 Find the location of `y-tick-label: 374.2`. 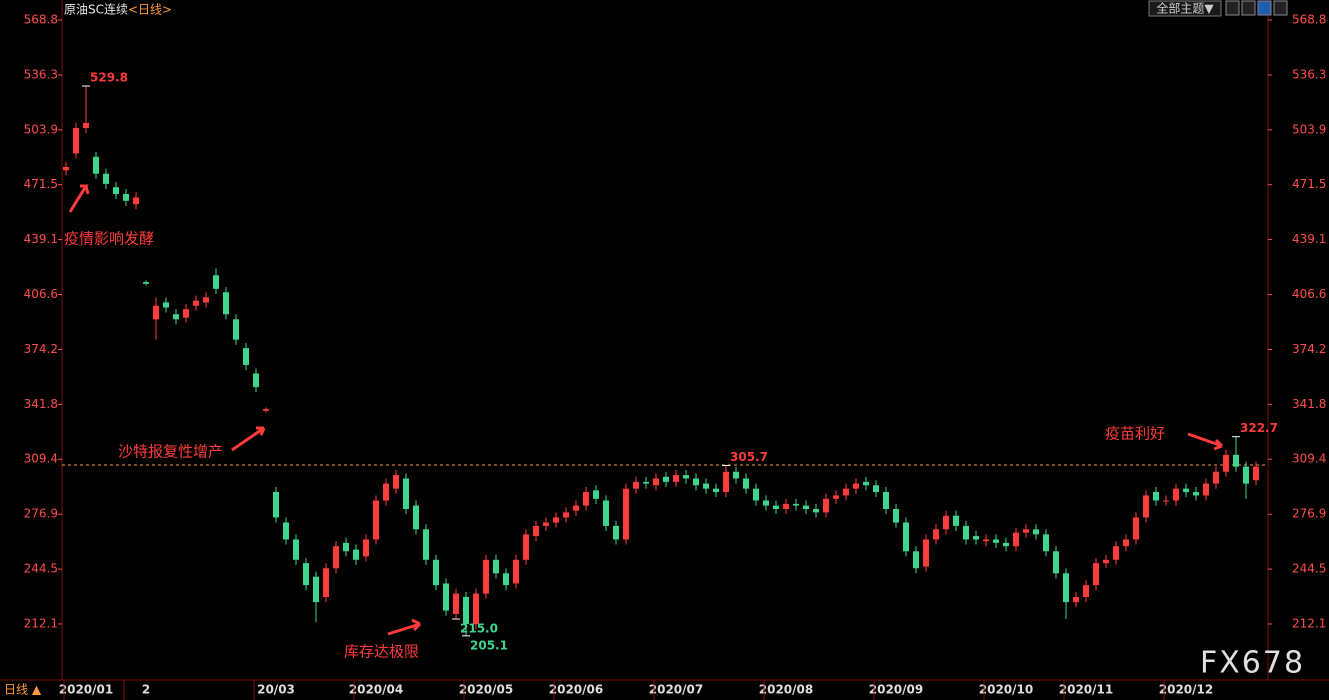

y-tick-label: 374.2 is located at coordinates (41, 349).